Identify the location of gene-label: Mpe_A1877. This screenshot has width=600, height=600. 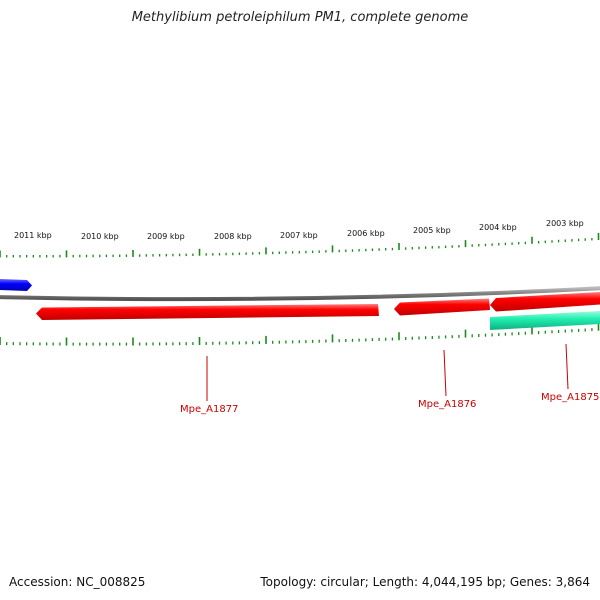
(209, 409).